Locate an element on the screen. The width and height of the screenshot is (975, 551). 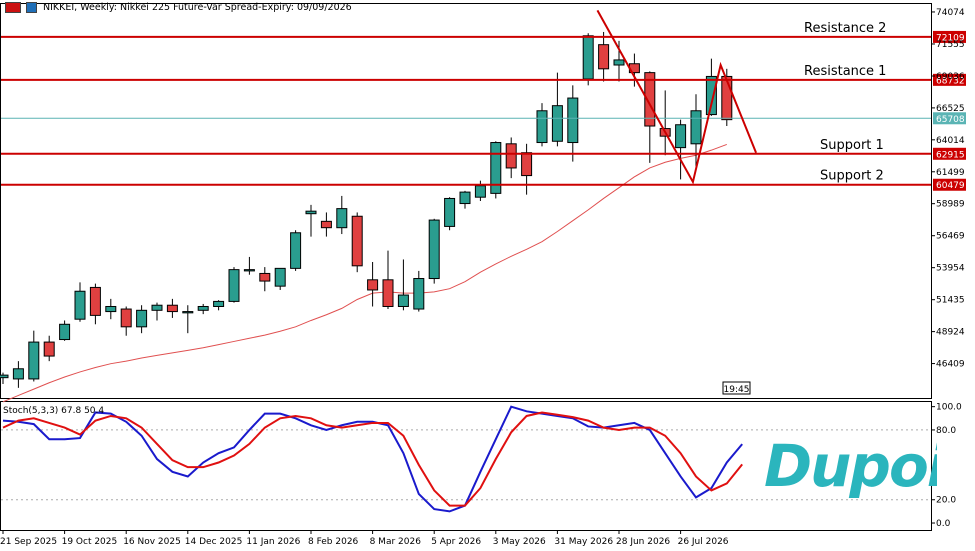
level-value: 68732 is located at coordinates (950, 81).